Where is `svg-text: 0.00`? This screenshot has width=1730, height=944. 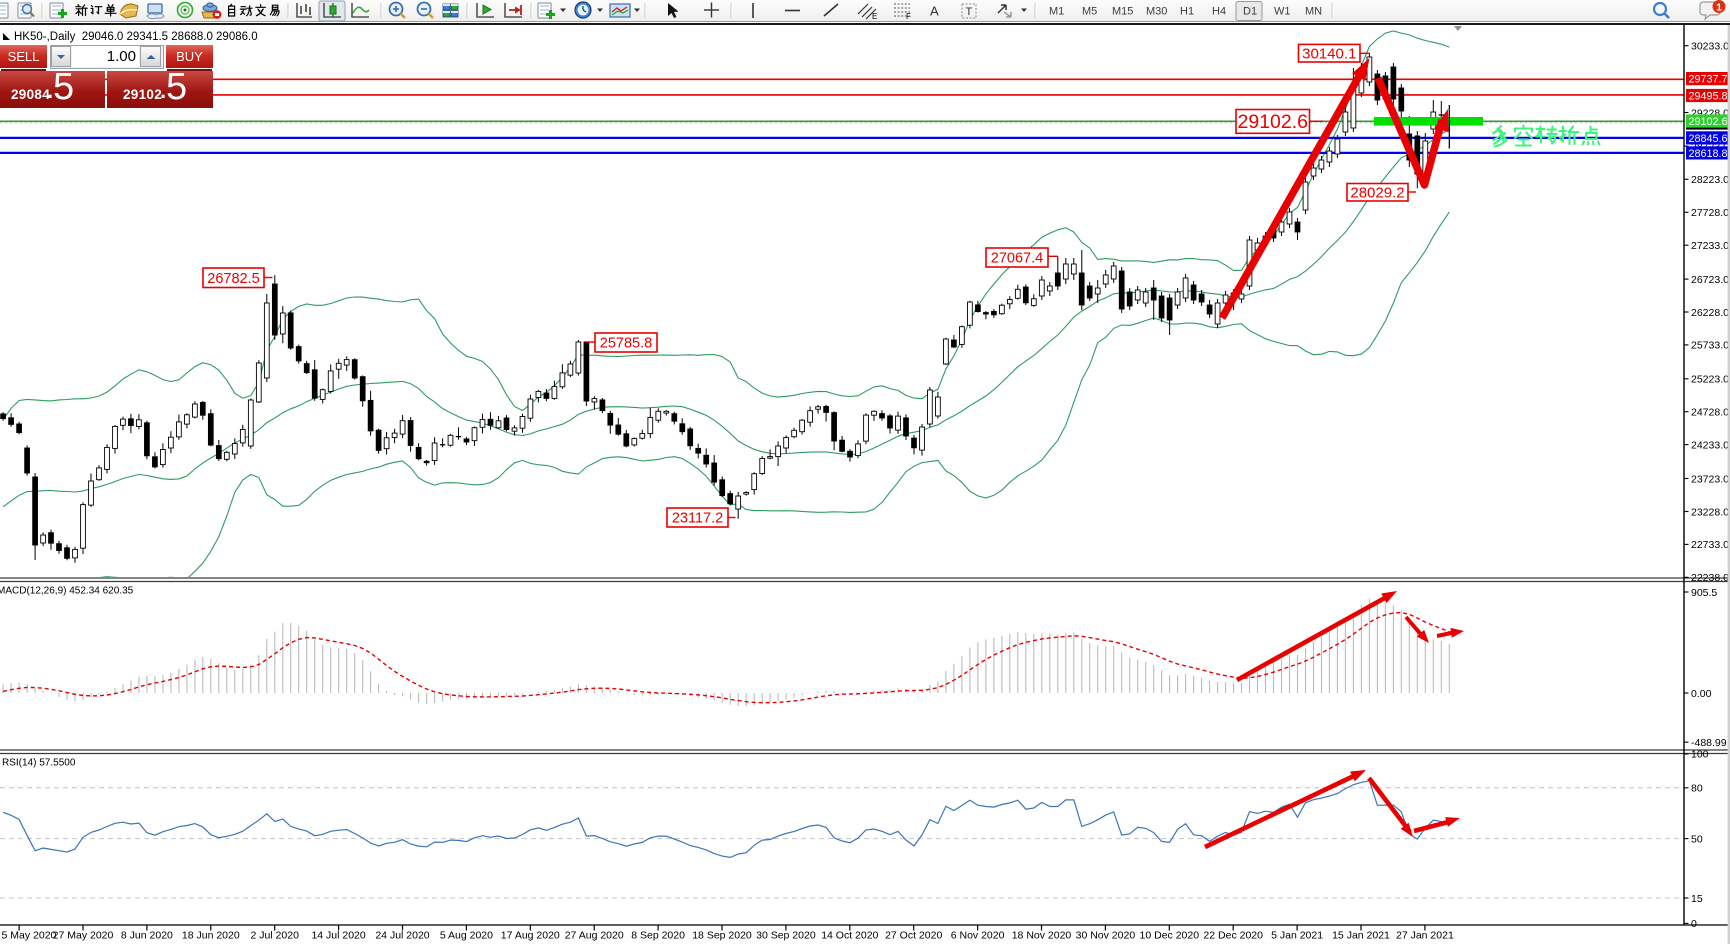
svg-text: 0.00 is located at coordinates (1701, 694).